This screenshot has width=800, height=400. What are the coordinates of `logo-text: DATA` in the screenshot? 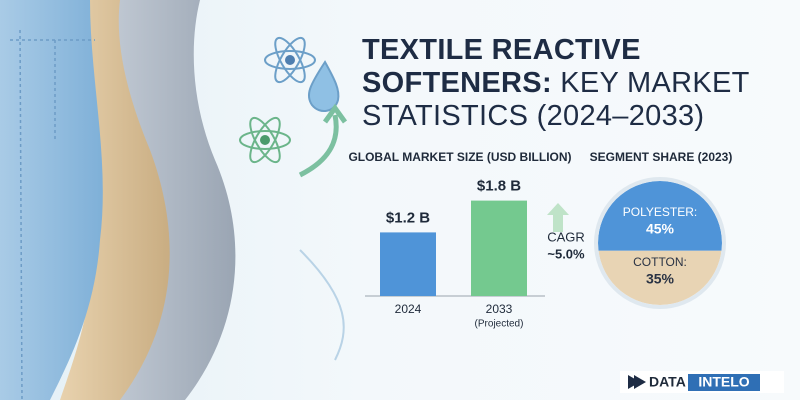 It's located at (667, 382).